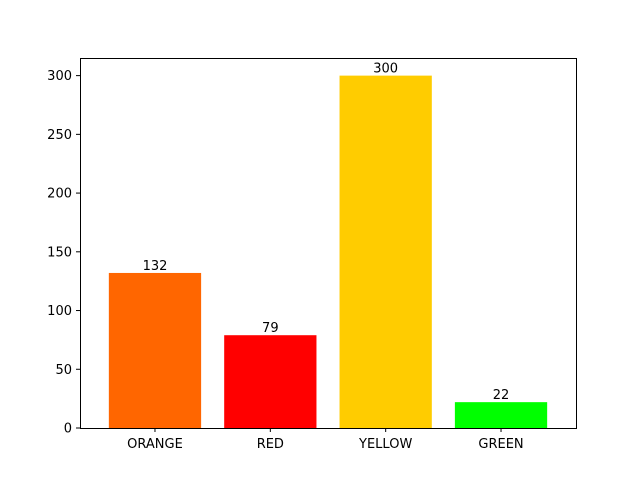  Describe the element at coordinates (68, 429) in the screenshot. I see `y-tick-label-0: 0` at that location.